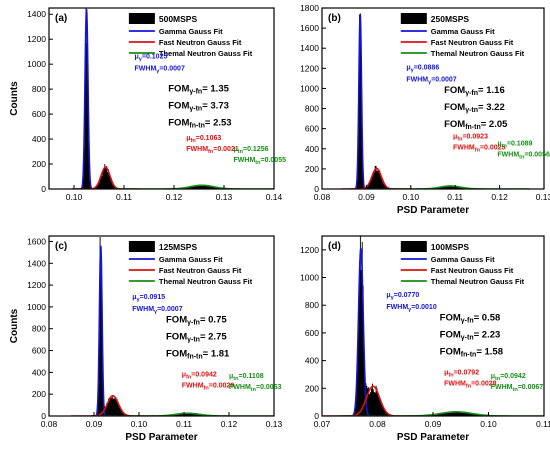 The width and height of the screenshot is (550, 449). I want to click on fom-label: FOMγ-fn= 1.16, so click(474, 91).